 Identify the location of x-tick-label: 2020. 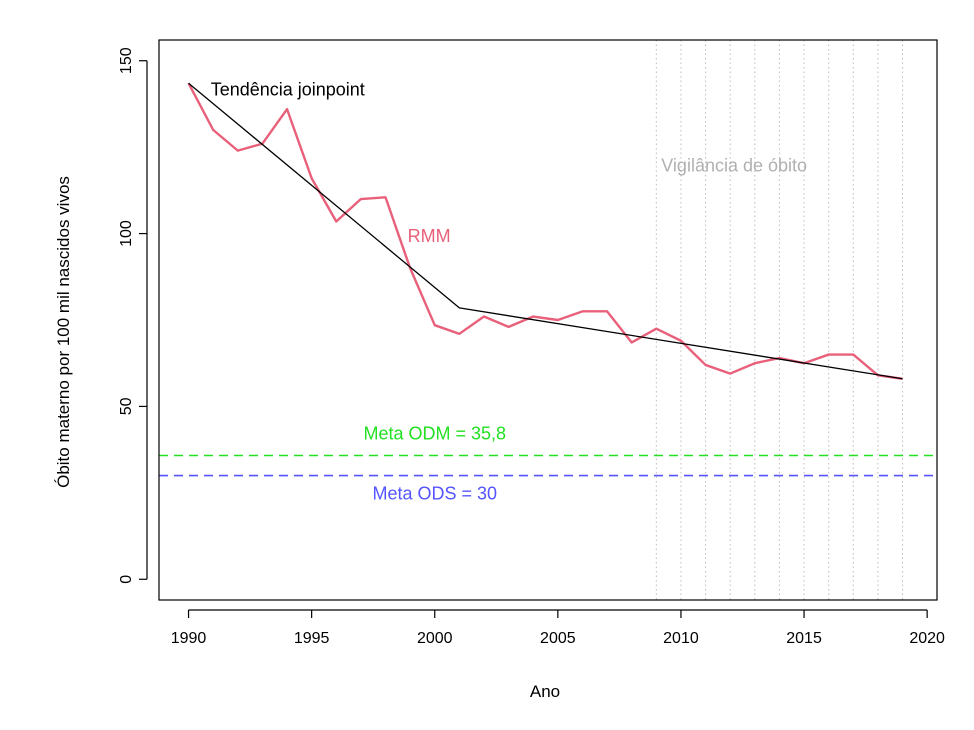
(927, 638).